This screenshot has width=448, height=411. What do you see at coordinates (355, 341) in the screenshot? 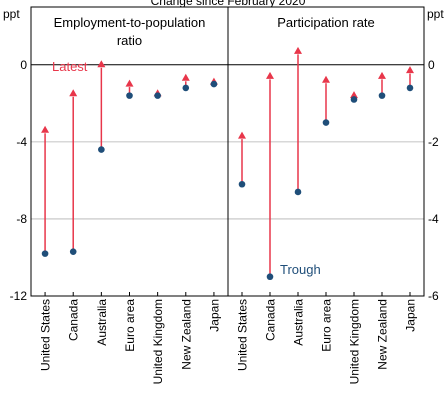
I see `panel-2-country-label-5: United Kingdom` at bounding box center [355, 341].